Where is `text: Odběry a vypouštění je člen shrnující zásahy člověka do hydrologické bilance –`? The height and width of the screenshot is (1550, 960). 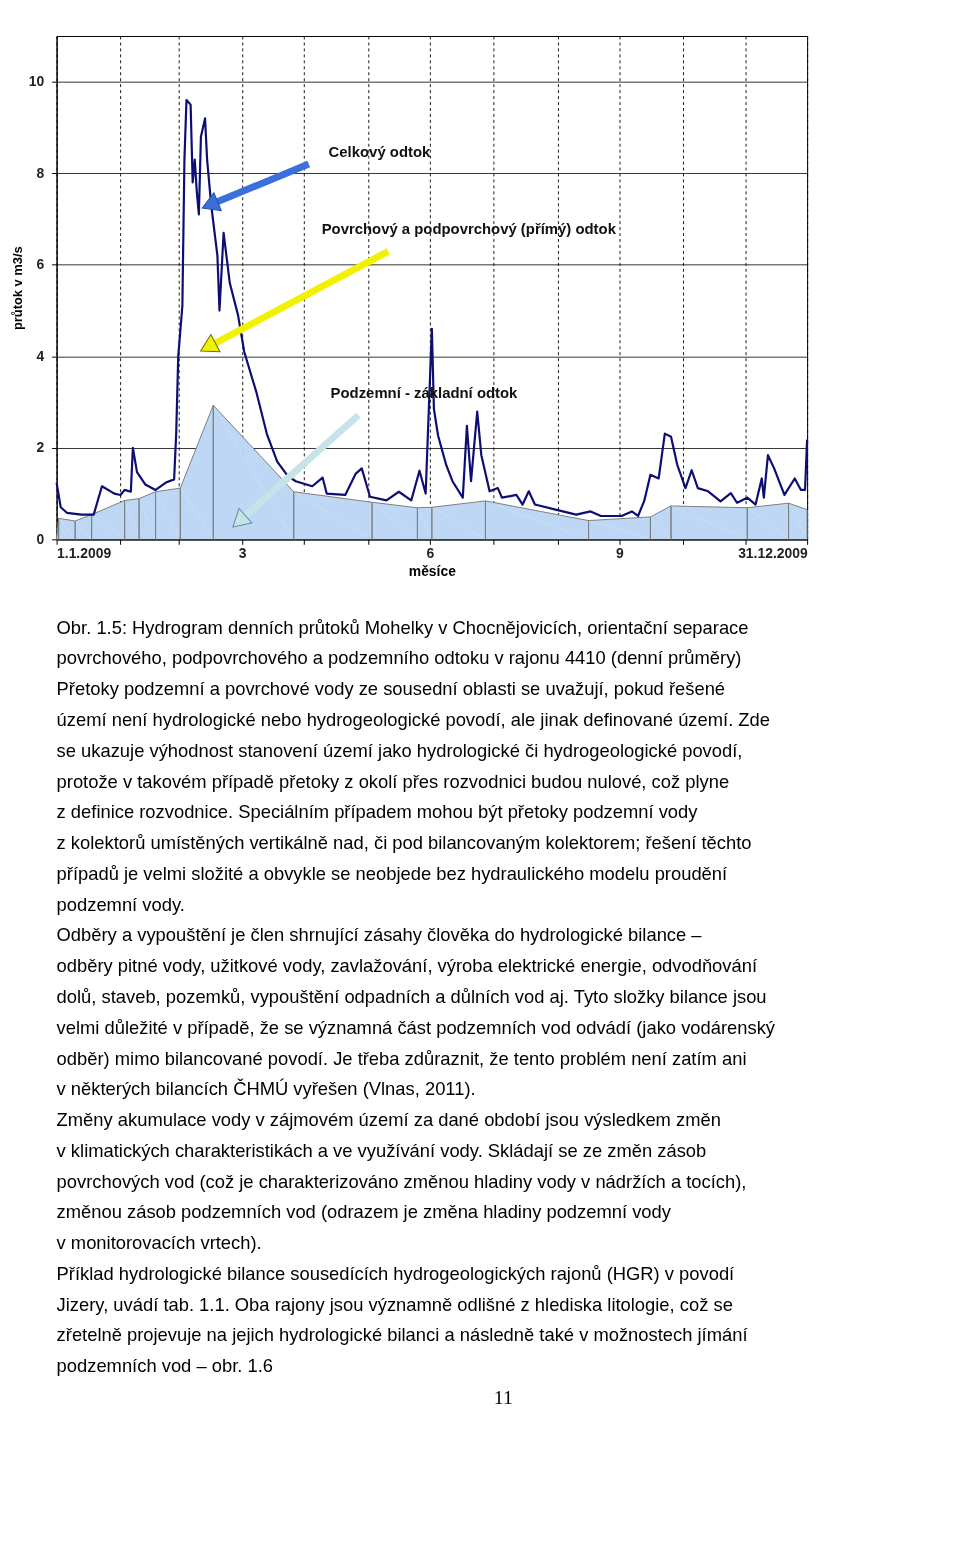
text: Odběry a vypouštění je člen shrnující zásahy člověka do hydrologické bilance – is located at coordinates (379, 935).